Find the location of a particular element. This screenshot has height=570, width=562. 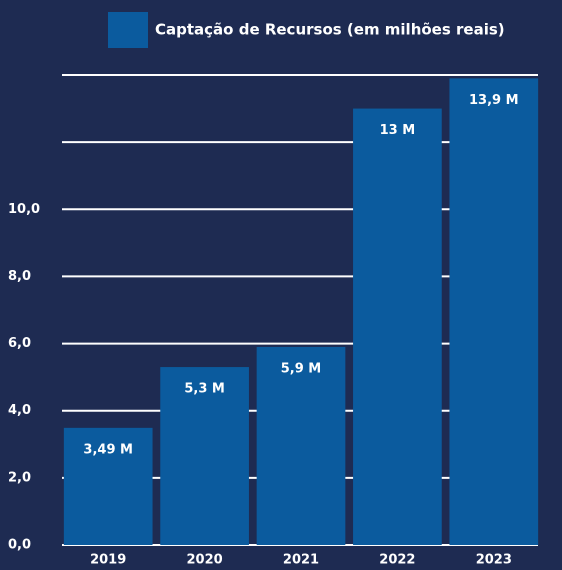

x-tick-label: 2022 is located at coordinates (397, 560).